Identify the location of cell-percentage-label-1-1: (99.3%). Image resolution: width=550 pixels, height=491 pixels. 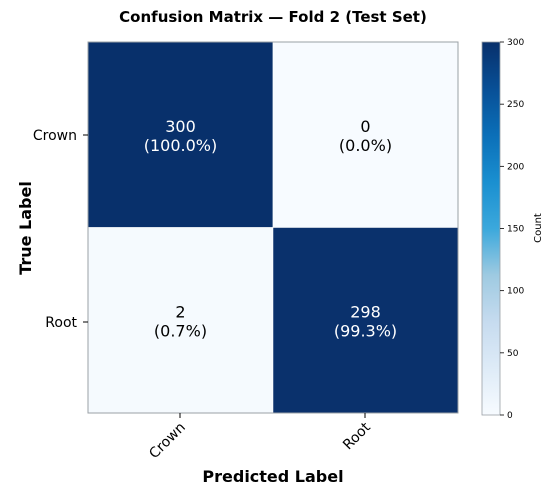
(365, 330).